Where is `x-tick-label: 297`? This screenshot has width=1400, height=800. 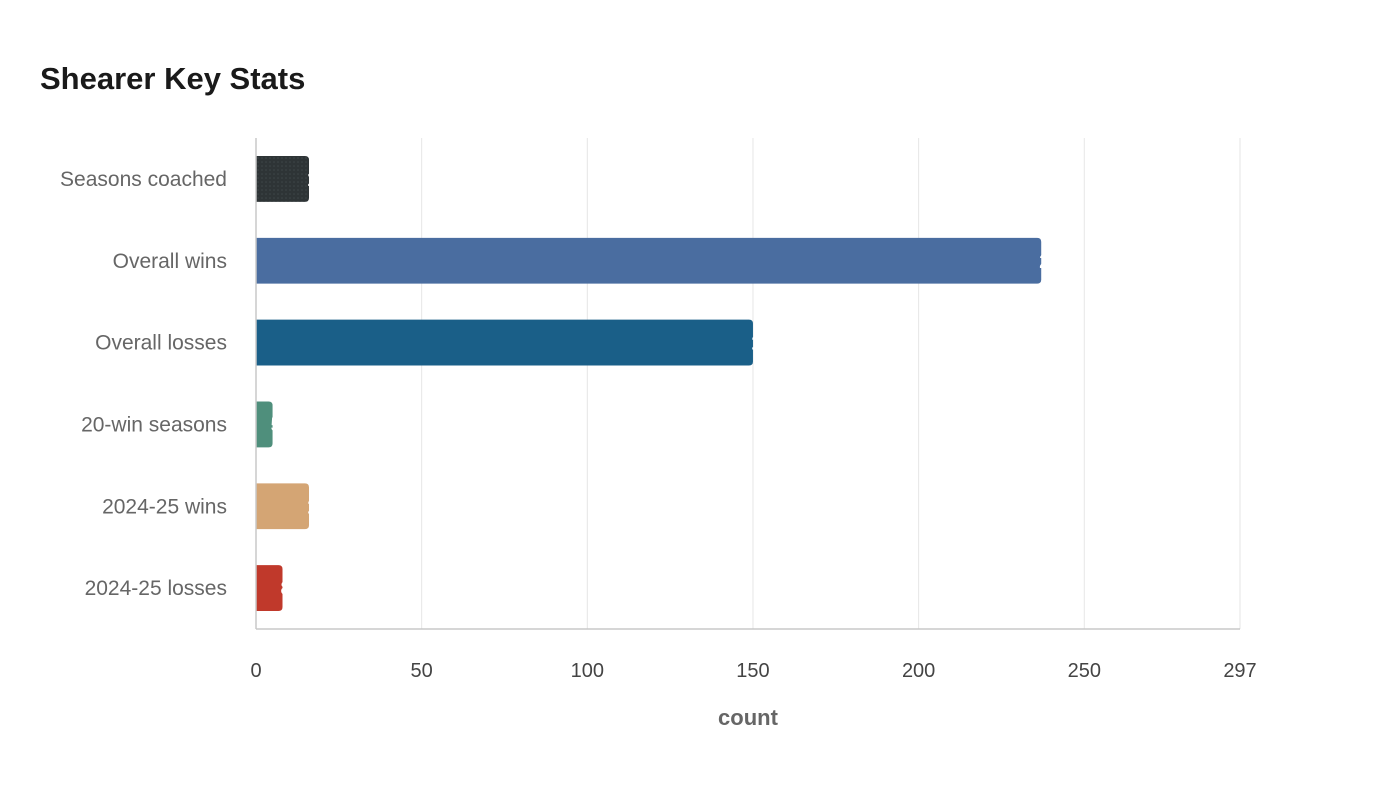 x-tick-label: 297 is located at coordinates (1239, 671).